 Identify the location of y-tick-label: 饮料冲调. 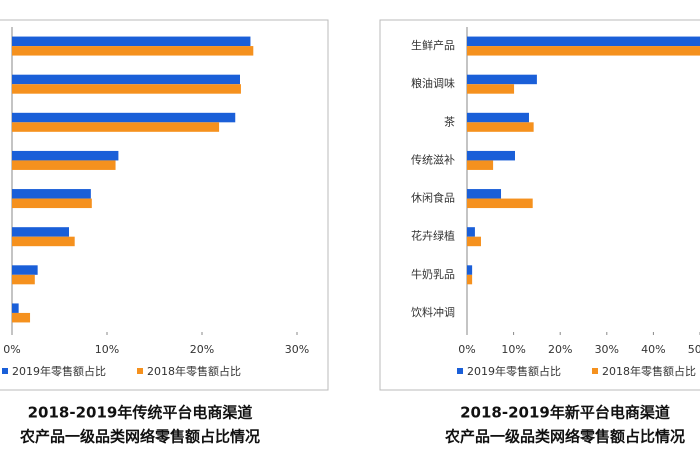
(433, 312).